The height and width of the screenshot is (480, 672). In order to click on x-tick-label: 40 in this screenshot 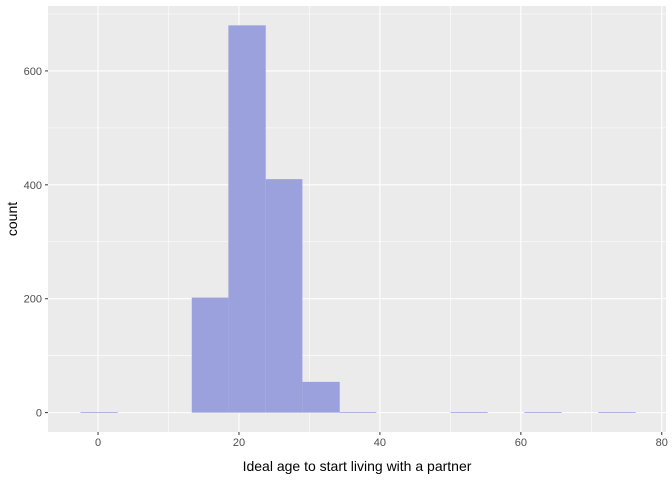, I will do `click(380, 443)`.